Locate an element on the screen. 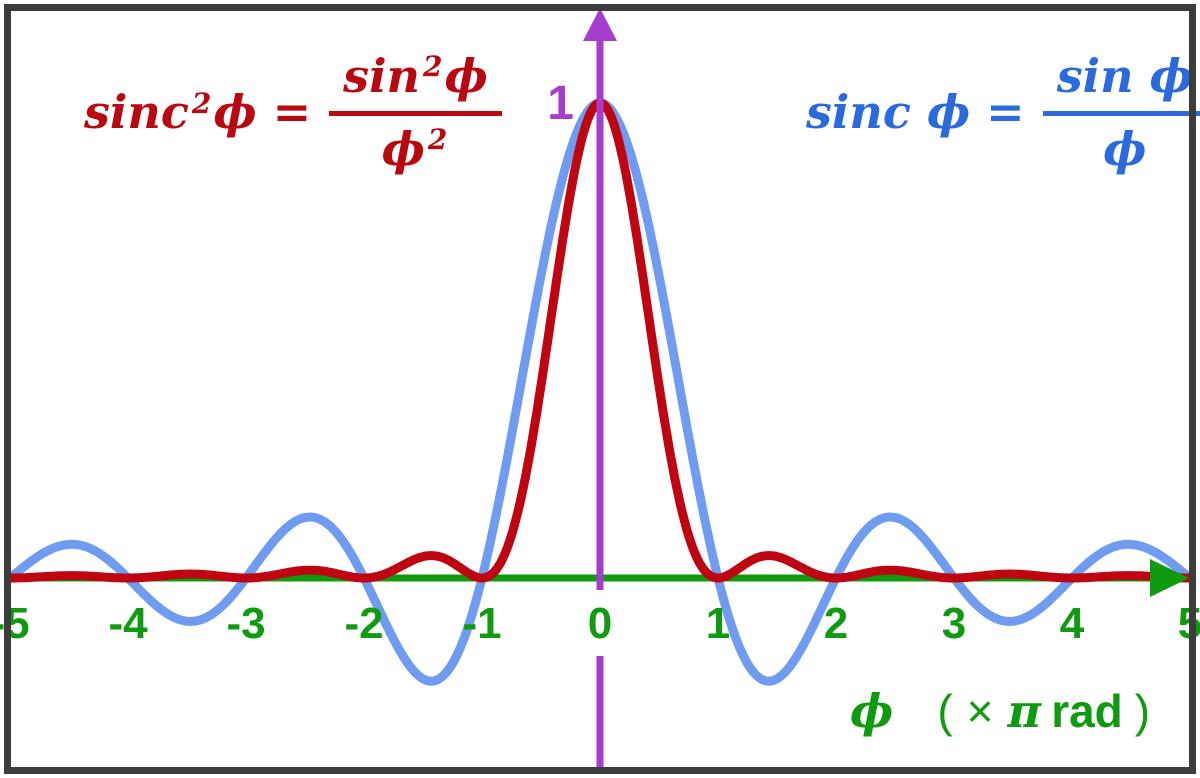 The height and width of the screenshot is (778, 1200). open-paren: ( is located at coordinates (945, 711).